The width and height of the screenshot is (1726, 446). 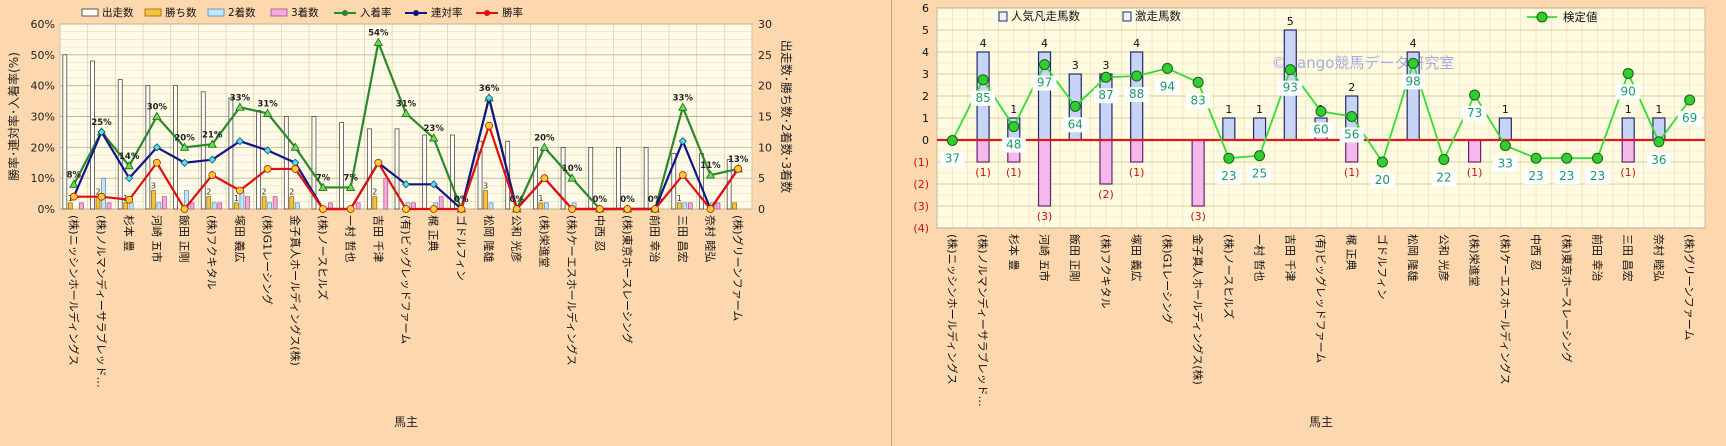 I want to click on x-axis-title: 馬主, so click(x=406, y=422).